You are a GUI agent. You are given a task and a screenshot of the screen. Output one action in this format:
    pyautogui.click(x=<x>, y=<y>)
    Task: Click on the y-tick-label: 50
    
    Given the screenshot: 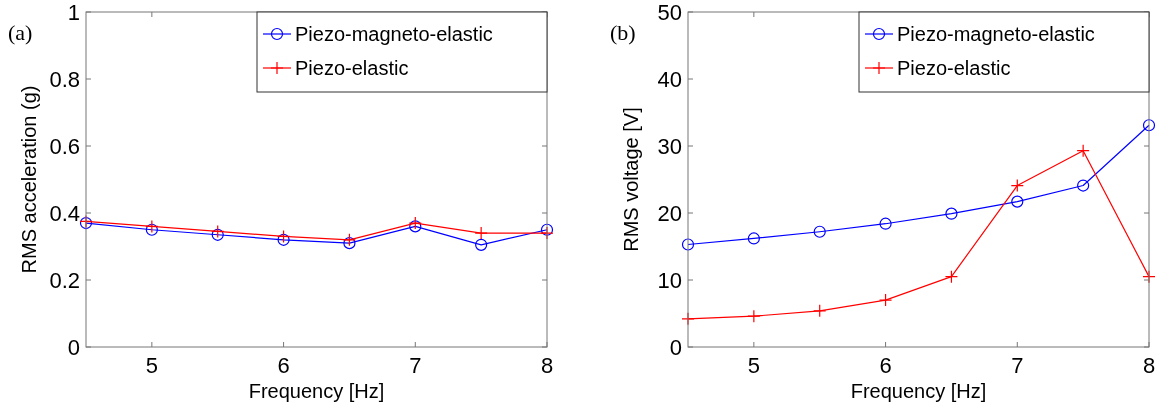 What is the action you would take?
    pyautogui.click(x=669, y=12)
    